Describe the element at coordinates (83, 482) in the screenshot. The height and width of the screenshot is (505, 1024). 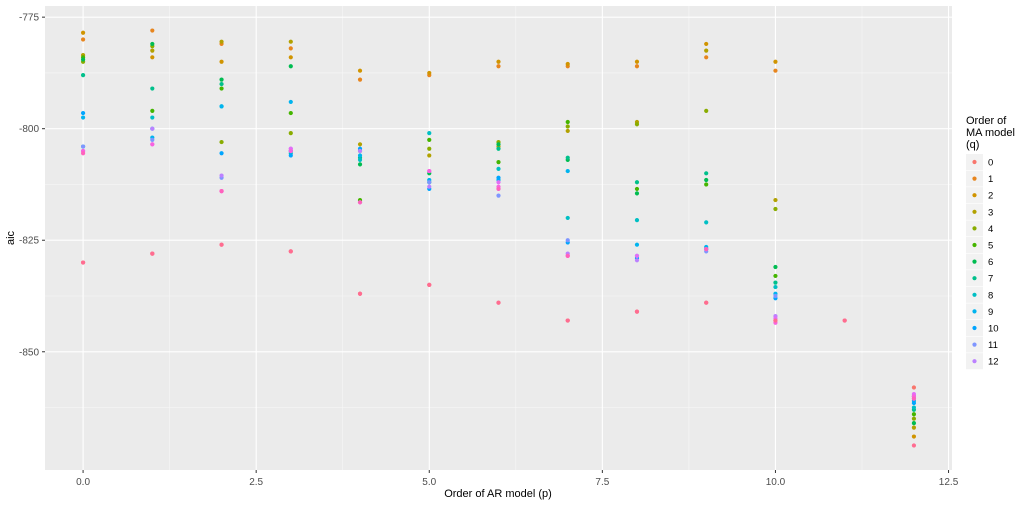
I see `x-tick-label: 0.0` at that location.